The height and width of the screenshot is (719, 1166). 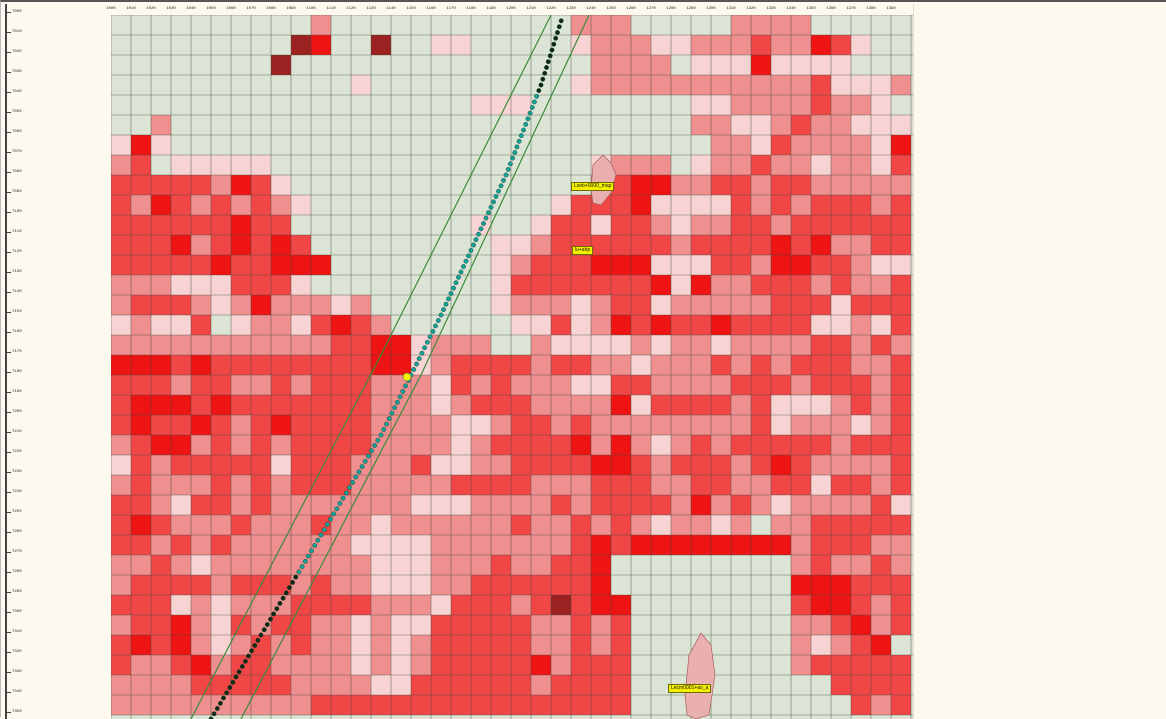 I want to click on ruler-tick, so click(x=8, y=572).